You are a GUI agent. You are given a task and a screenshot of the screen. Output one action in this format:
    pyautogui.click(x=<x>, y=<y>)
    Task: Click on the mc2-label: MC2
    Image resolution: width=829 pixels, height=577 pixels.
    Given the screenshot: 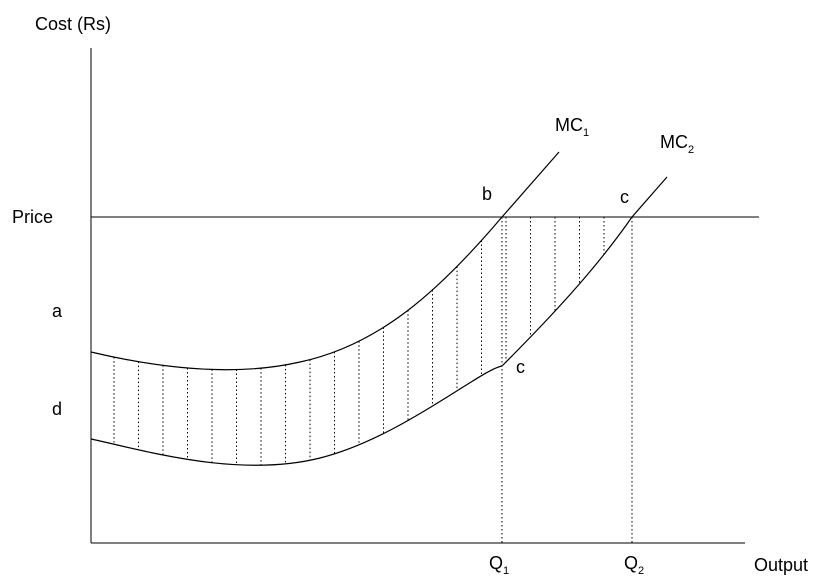 What is the action you would take?
    pyautogui.click(x=677, y=144)
    